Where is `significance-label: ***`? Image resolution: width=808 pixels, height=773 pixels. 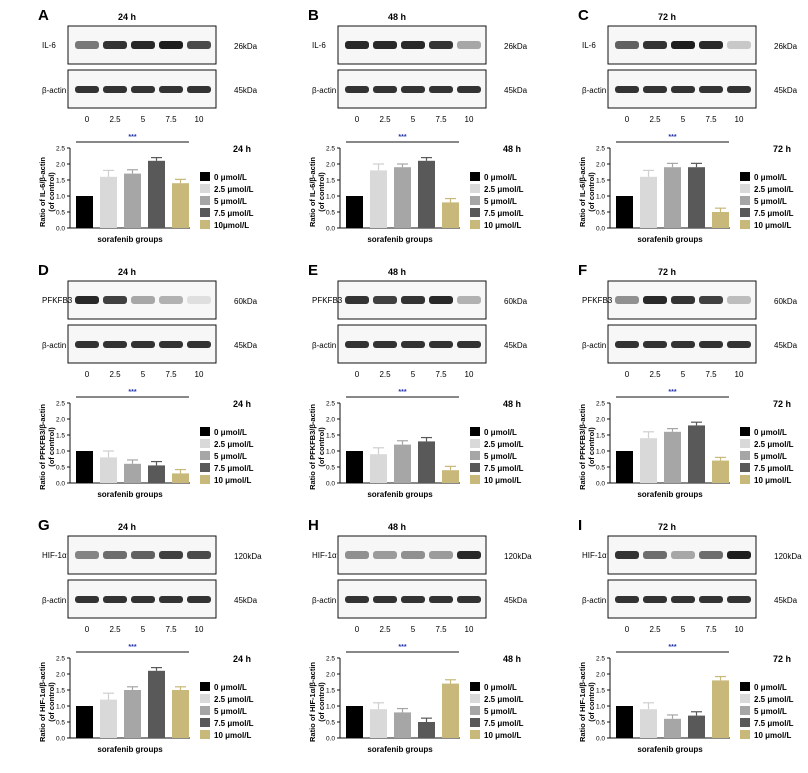 significance-label: *** is located at coordinates (132, 392).